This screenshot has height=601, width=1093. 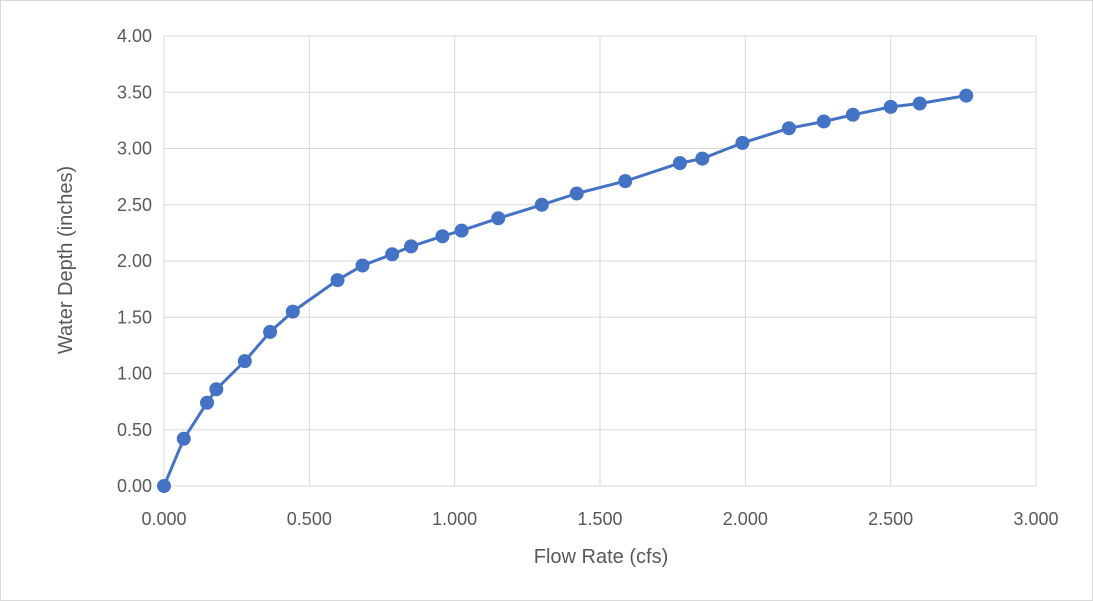 What do you see at coordinates (66, 260) in the screenshot?
I see `y-axis-title: Water Depth (inches)` at bounding box center [66, 260].